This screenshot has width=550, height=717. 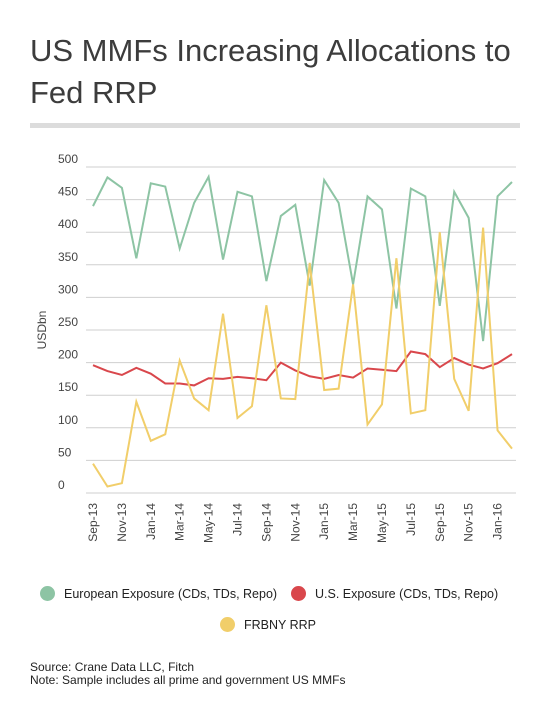 What do you see at coordinates (280, 624) in the screenshot?
I see `legend-label-frbny: FRBNY RRP` at bounding box center [280, 624].